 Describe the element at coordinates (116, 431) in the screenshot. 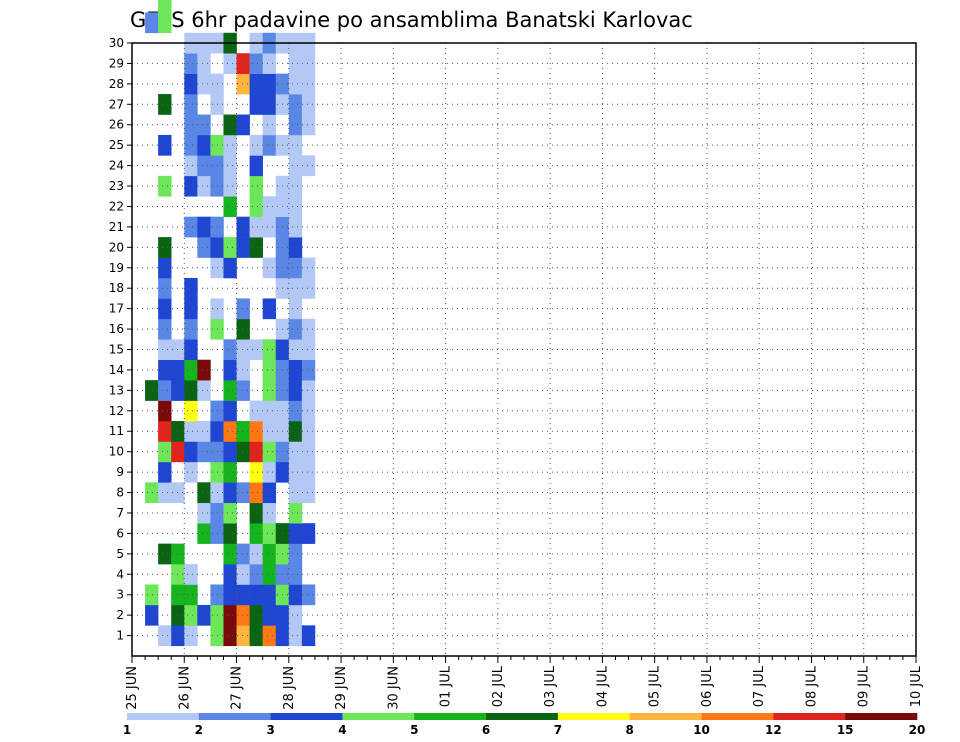

I see `y-tick-label: 11` at that location.